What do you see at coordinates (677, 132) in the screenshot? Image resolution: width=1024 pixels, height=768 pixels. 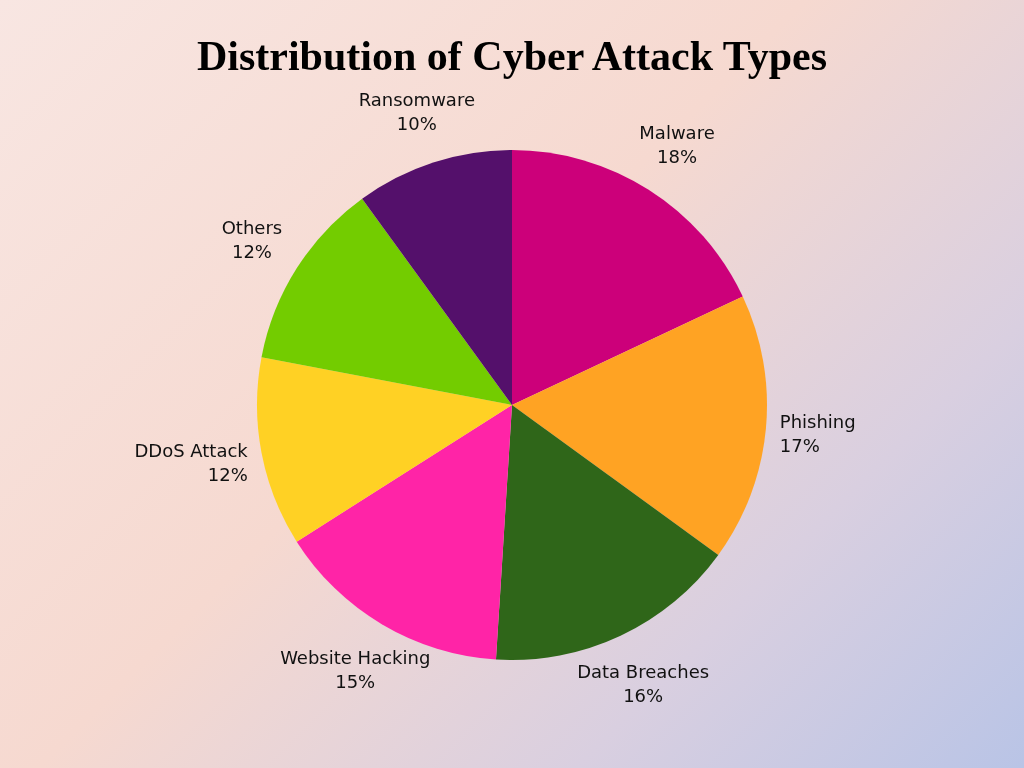 I see `slice-label: Malware` at bounding box center [677, 132].